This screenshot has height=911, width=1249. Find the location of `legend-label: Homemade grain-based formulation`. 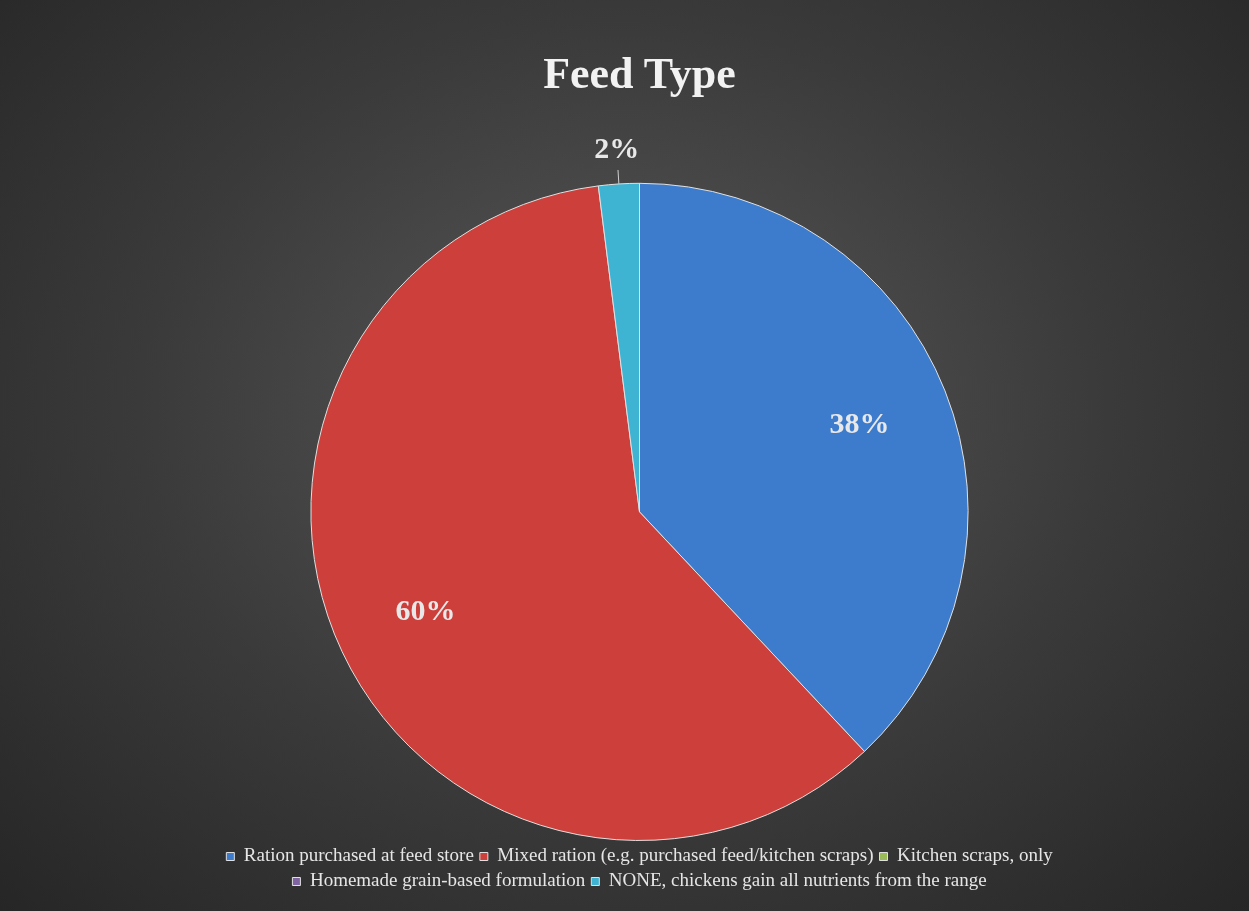

legend-label: Homemade grain-based formulation is located at coordinates (447, 880).